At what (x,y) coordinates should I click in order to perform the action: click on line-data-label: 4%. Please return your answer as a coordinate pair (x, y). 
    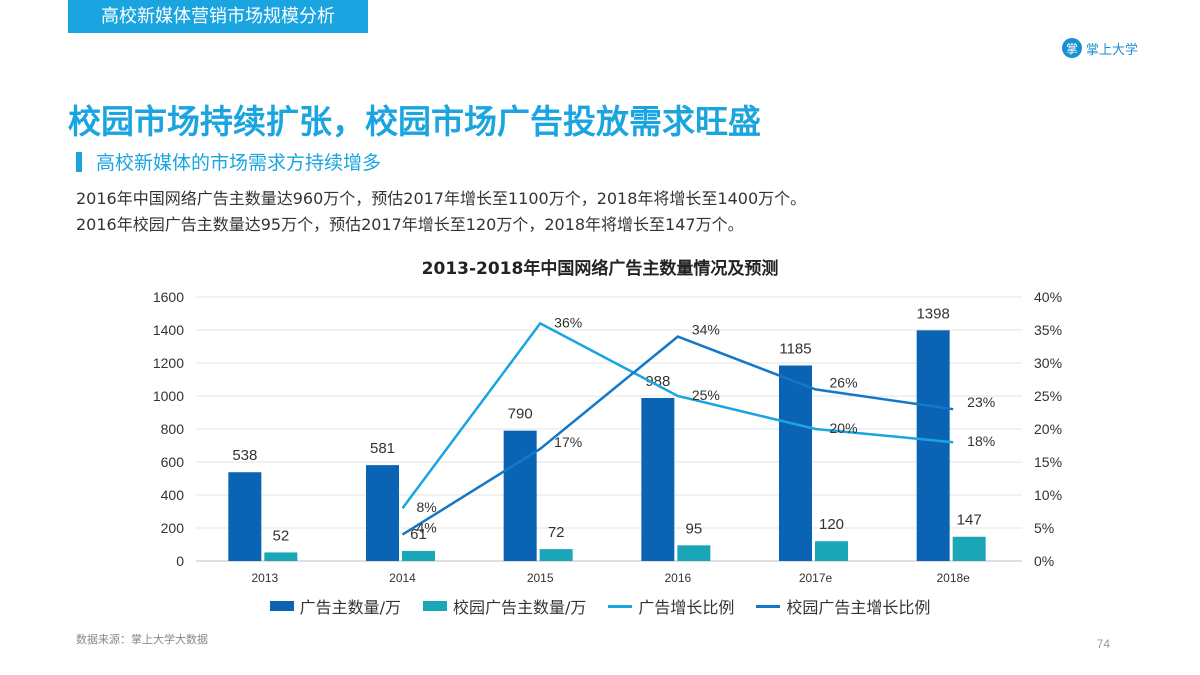
    Looking at the image, I should click on (427, 528).